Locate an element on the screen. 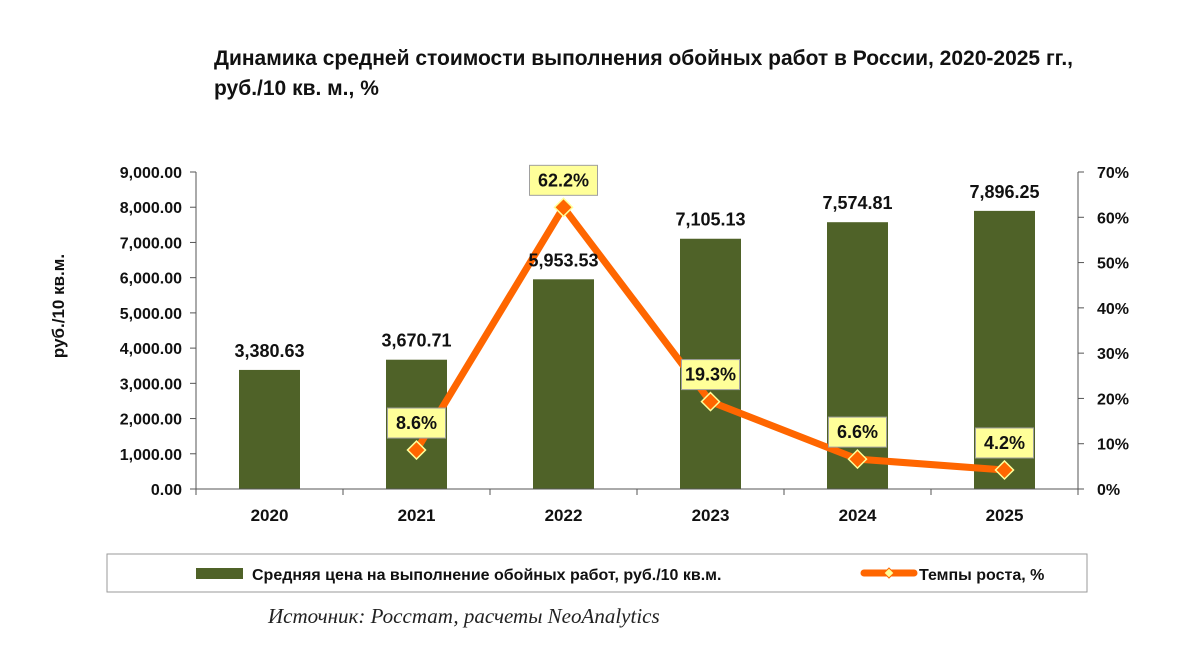 The height and width of the screenshot is (663, 1200). bar-value-label: 7,105.13 is located at coordinates (710, 220).